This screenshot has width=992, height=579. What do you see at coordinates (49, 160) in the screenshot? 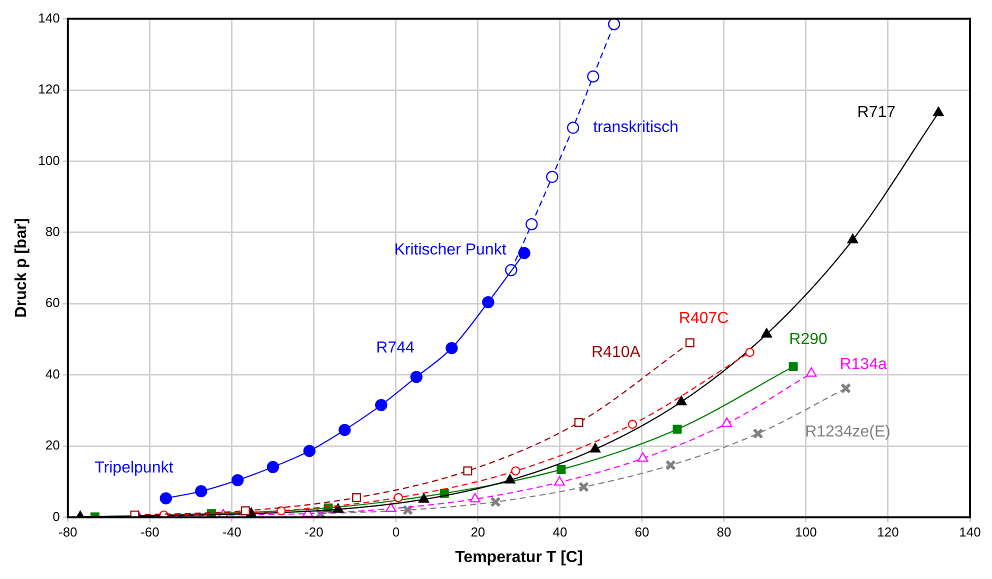
I see `y-tick-label: 100` at bounding box center [49, 160].